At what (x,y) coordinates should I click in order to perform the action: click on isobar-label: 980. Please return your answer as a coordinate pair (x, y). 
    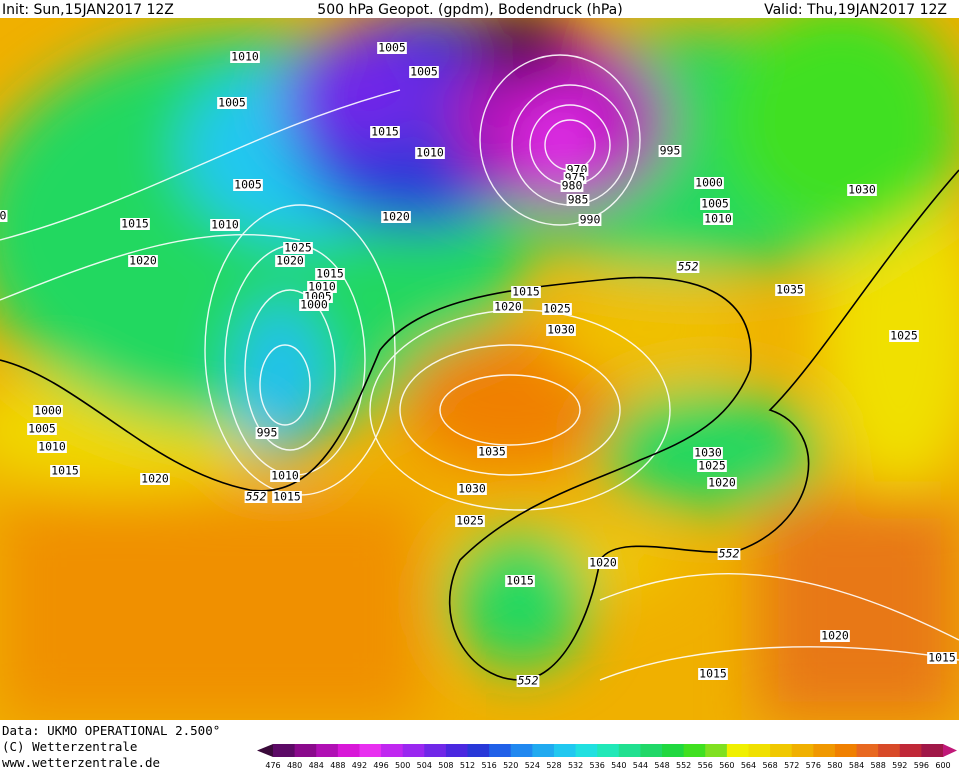
    Looking at the image, I should click on (572, 186).